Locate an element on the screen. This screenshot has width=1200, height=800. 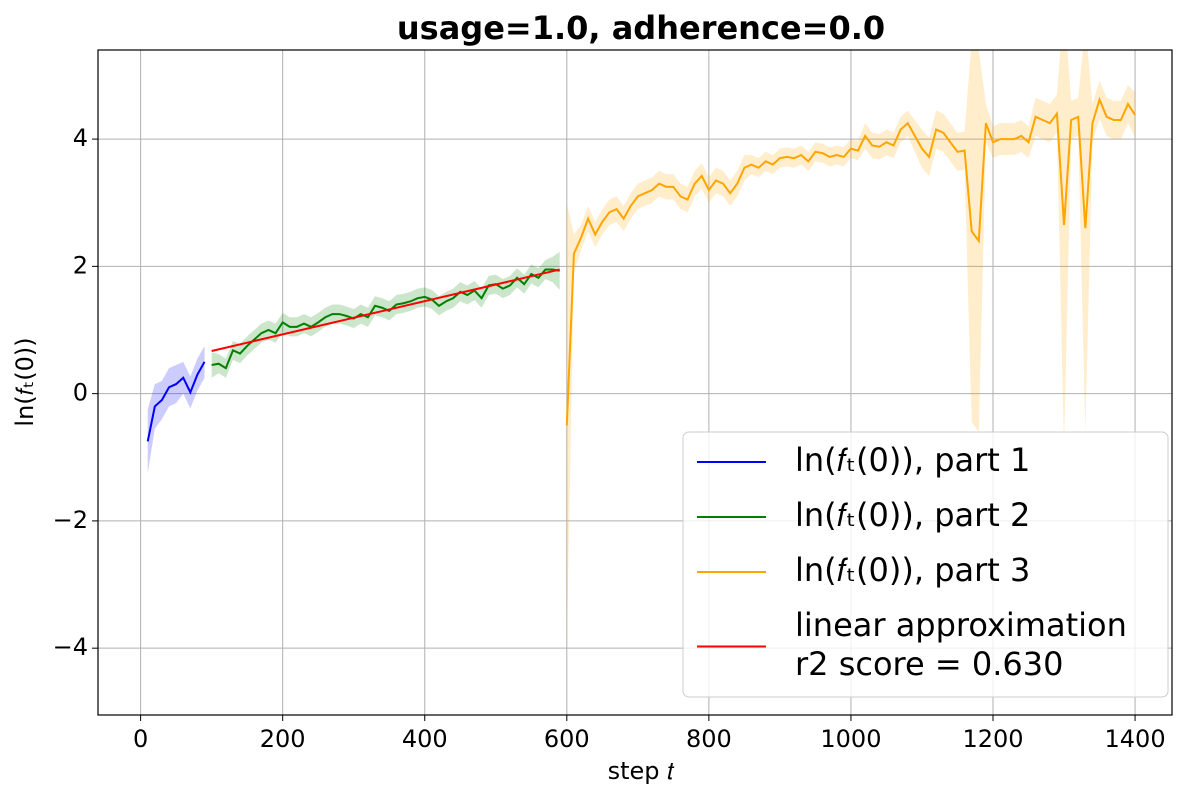
legend-label: ln(𝑓ₜ(0)), part 3 is located at coordinates (912, 570).